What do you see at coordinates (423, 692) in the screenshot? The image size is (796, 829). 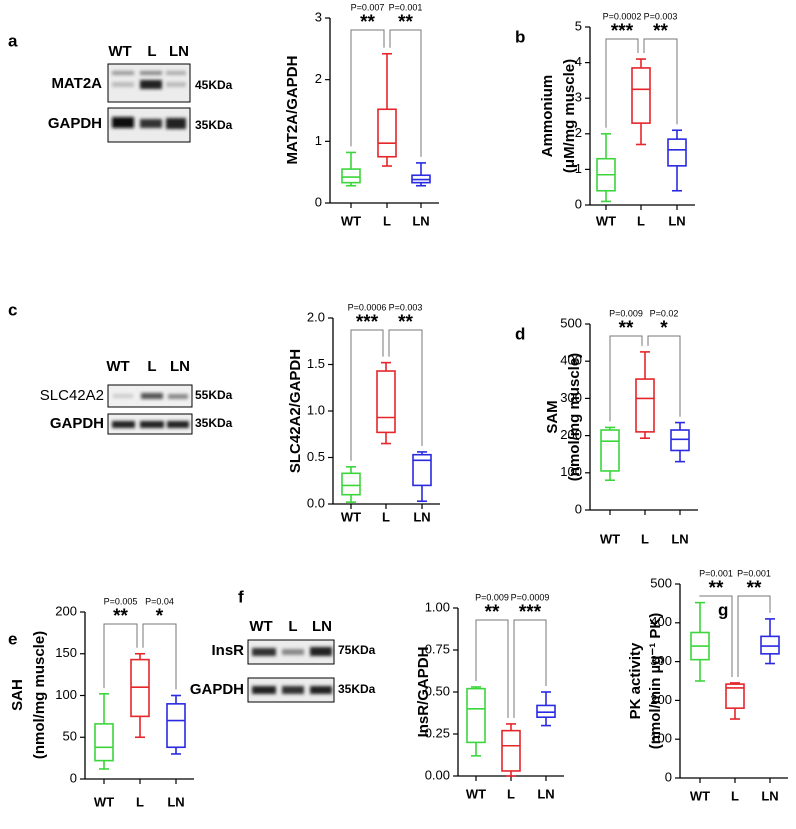 I see `y-axis-label: InsR/GAPDH` at bounding box center [423, 692].